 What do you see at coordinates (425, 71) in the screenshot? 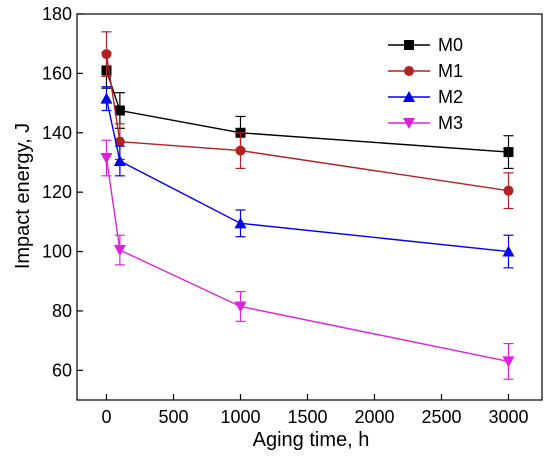
I see `legend-item-m1: M1` at bounding box center [425, 71].